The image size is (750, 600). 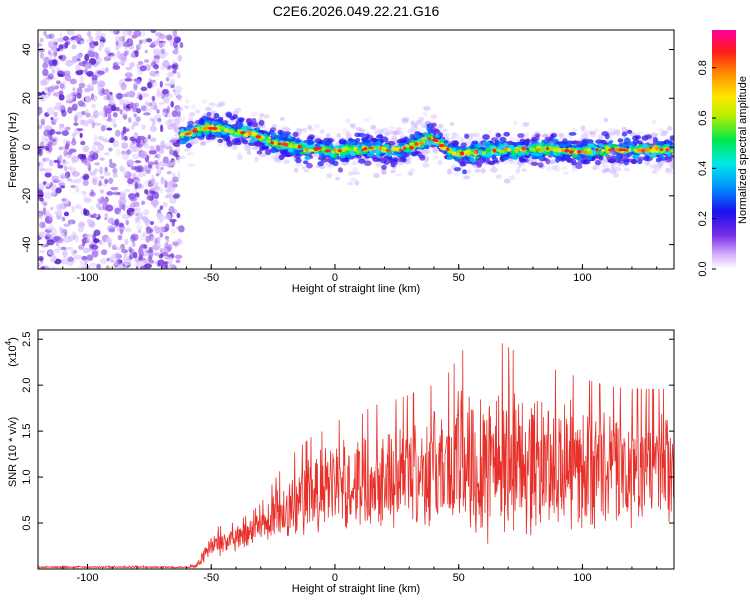 What do you see at coordinates (27, 476) in the screenshot?
I see `y-tick-label: 1.0` at bounding box center [27, 476].